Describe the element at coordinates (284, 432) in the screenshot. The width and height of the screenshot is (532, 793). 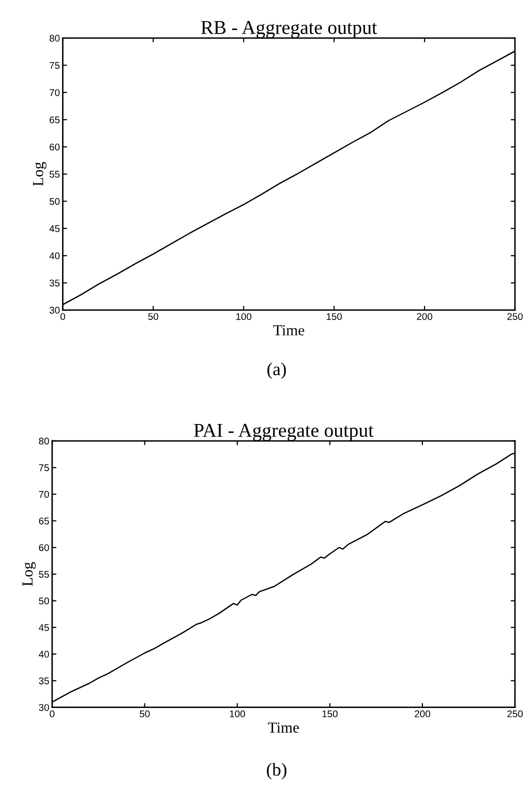
I see `chart-title: PAI - Aggregate output` at that location.